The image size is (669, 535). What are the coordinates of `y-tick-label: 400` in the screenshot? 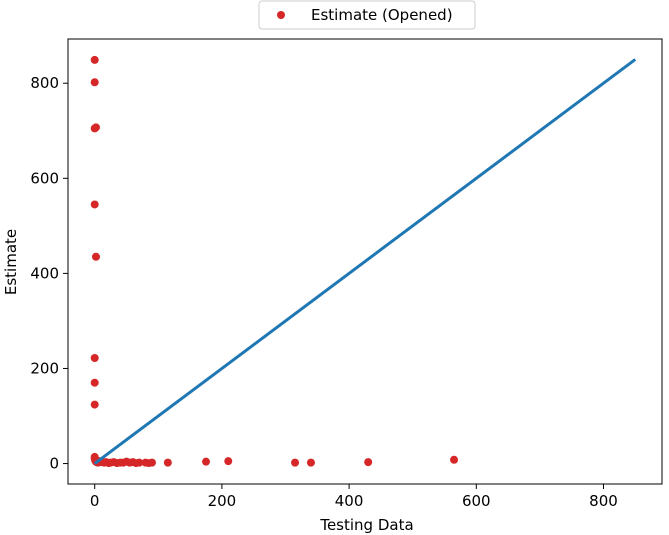 It's located at (44, 273).